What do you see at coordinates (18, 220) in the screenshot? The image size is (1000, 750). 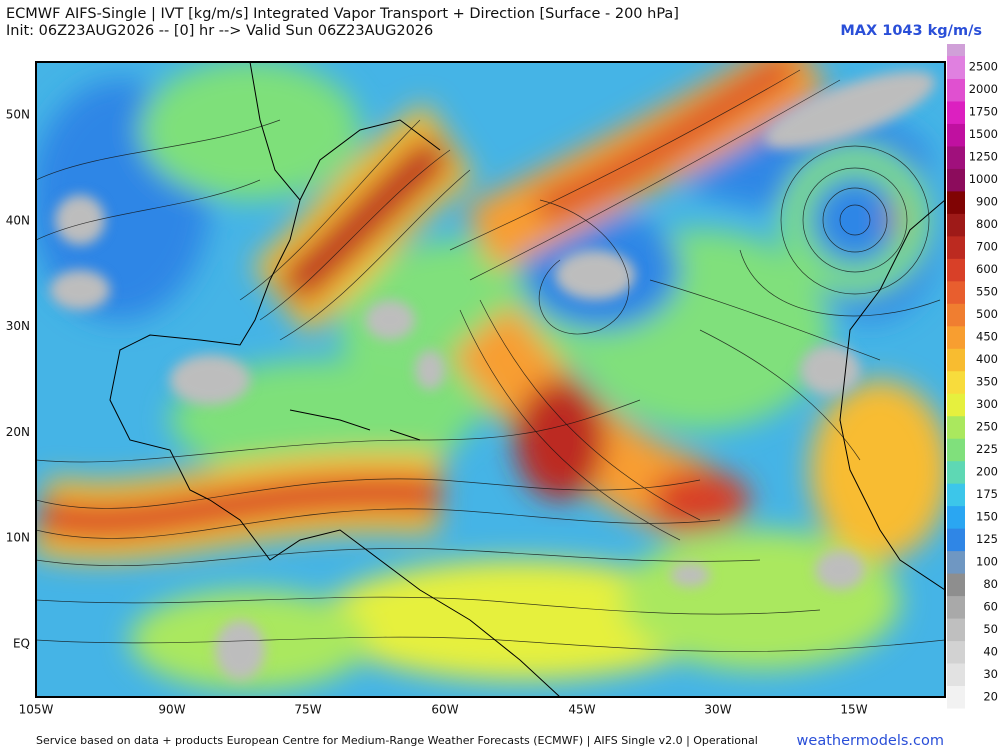 I see `latitude-label: 40N` at bounding box center [18, 220].